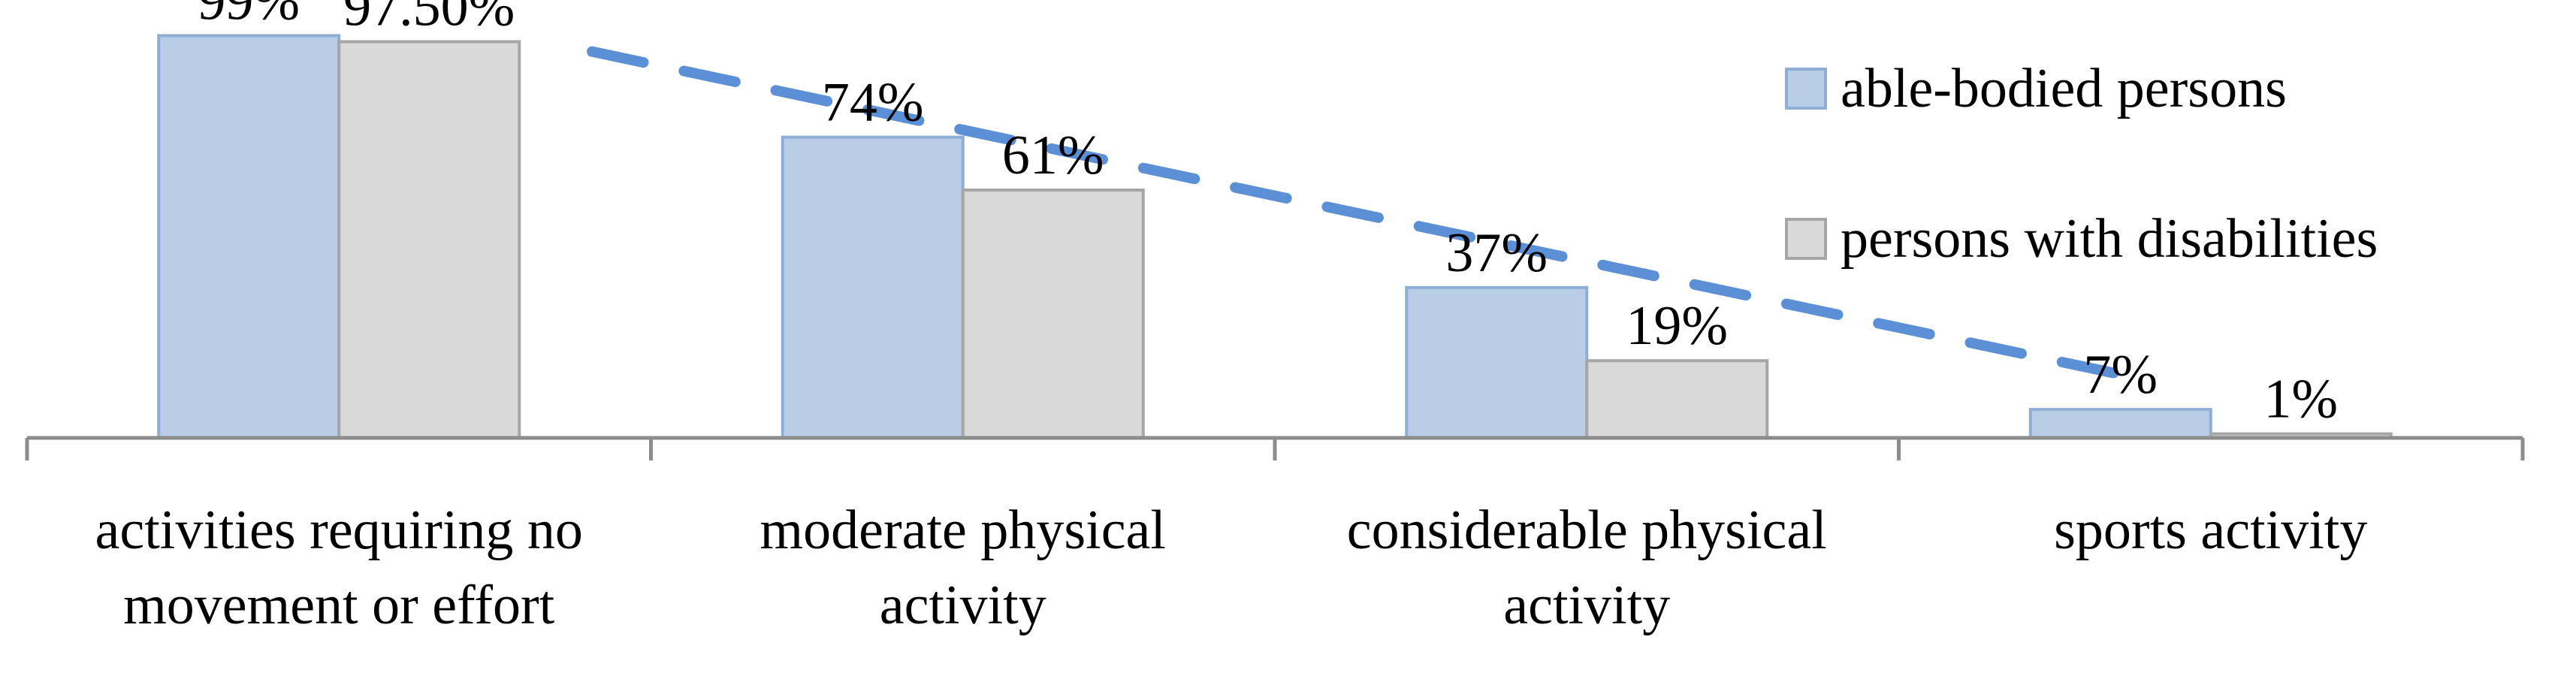 The image size is (2576, 676). Describe the element at coordinates (1586, 605) in the screenshot. I see `category-label-2-line-1: activity` at that location.